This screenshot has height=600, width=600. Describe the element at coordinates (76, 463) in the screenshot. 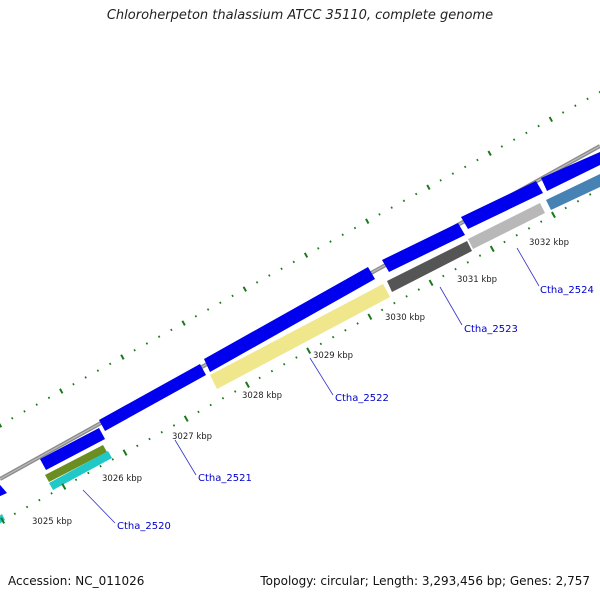

I see `feature-box-2520a` at that location.